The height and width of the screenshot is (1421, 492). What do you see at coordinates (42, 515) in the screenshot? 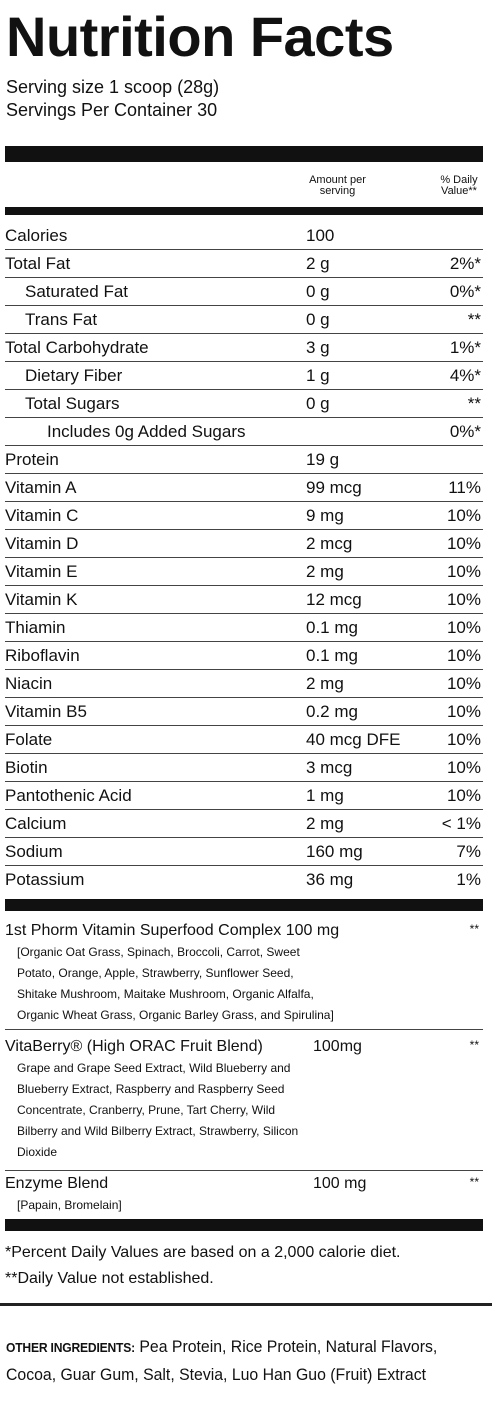
I see `nutrient-name: Vitamin C` at bounding box center [42, 515].